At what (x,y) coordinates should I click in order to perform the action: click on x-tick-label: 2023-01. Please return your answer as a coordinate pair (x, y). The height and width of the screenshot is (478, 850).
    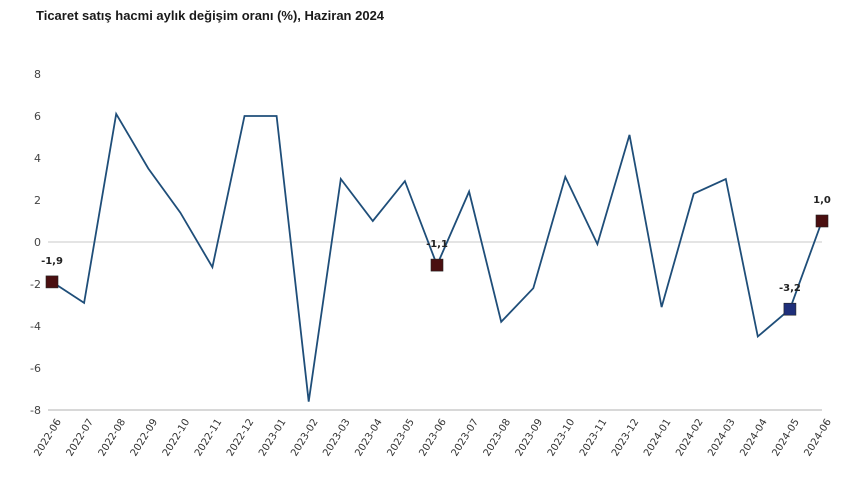
    Looking at the image, I should click on (272, 437).